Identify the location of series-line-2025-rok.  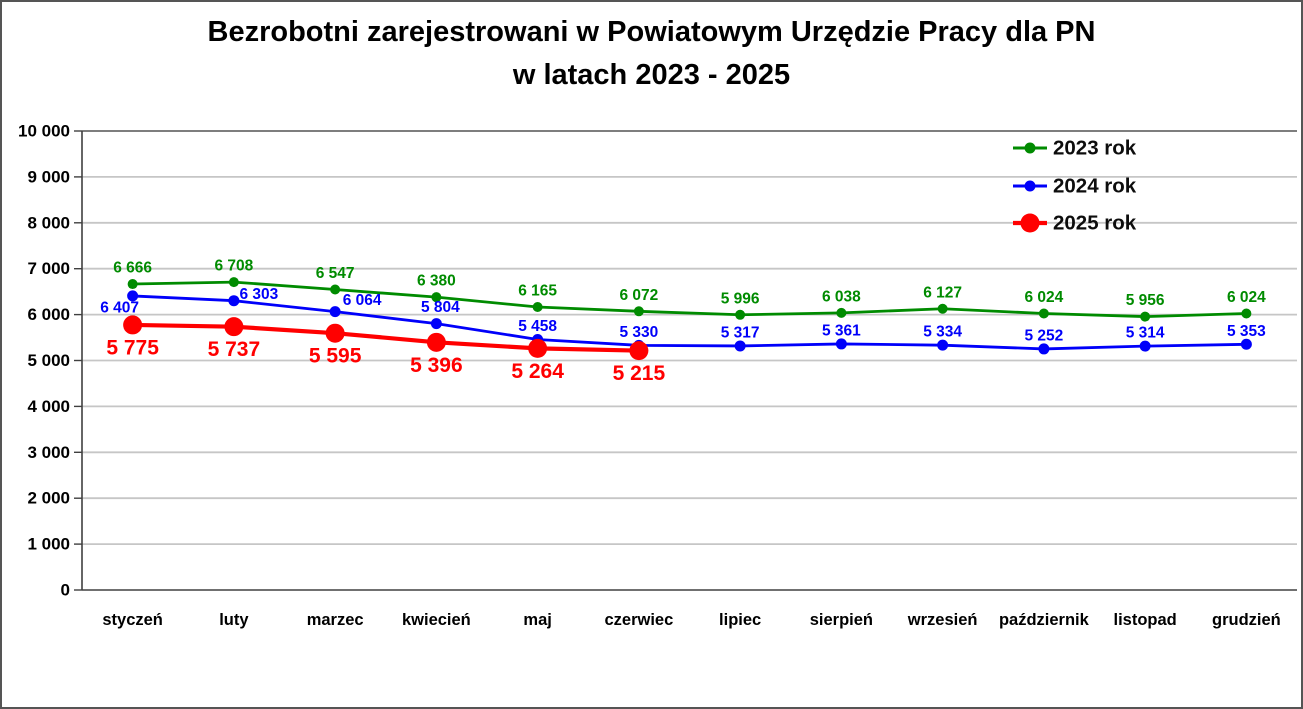
(385, 337).